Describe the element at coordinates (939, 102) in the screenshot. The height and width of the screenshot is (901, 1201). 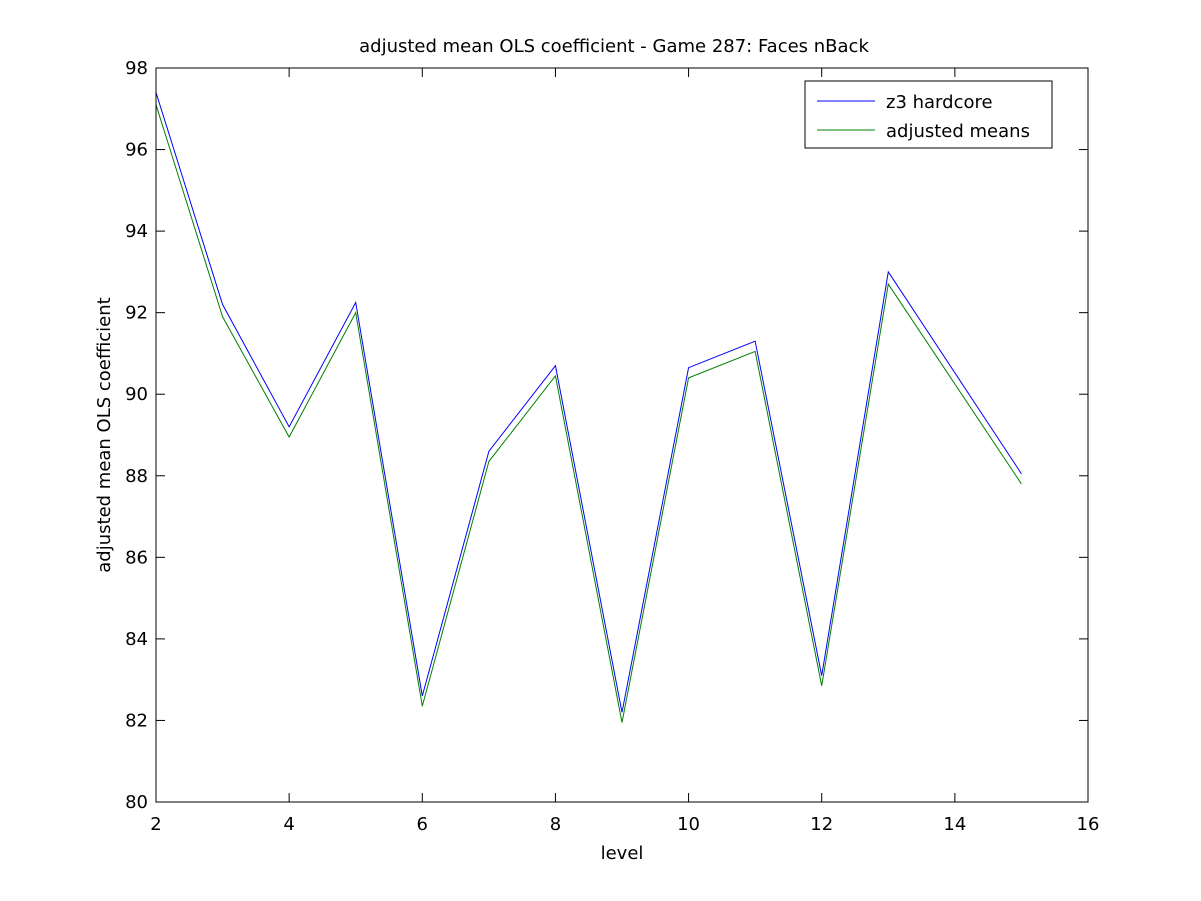
I see `legend-label-1: z3 hardcore` at that location.